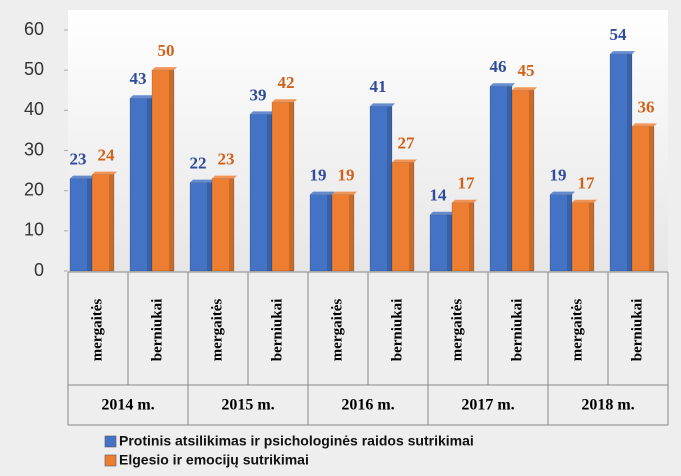 Image resolution: width=681 pixels, height=476 pixels. What do you see at coordinates (166, 50) in the screenshot?
I see `value-label: 50` at bounding box center [166, 50].